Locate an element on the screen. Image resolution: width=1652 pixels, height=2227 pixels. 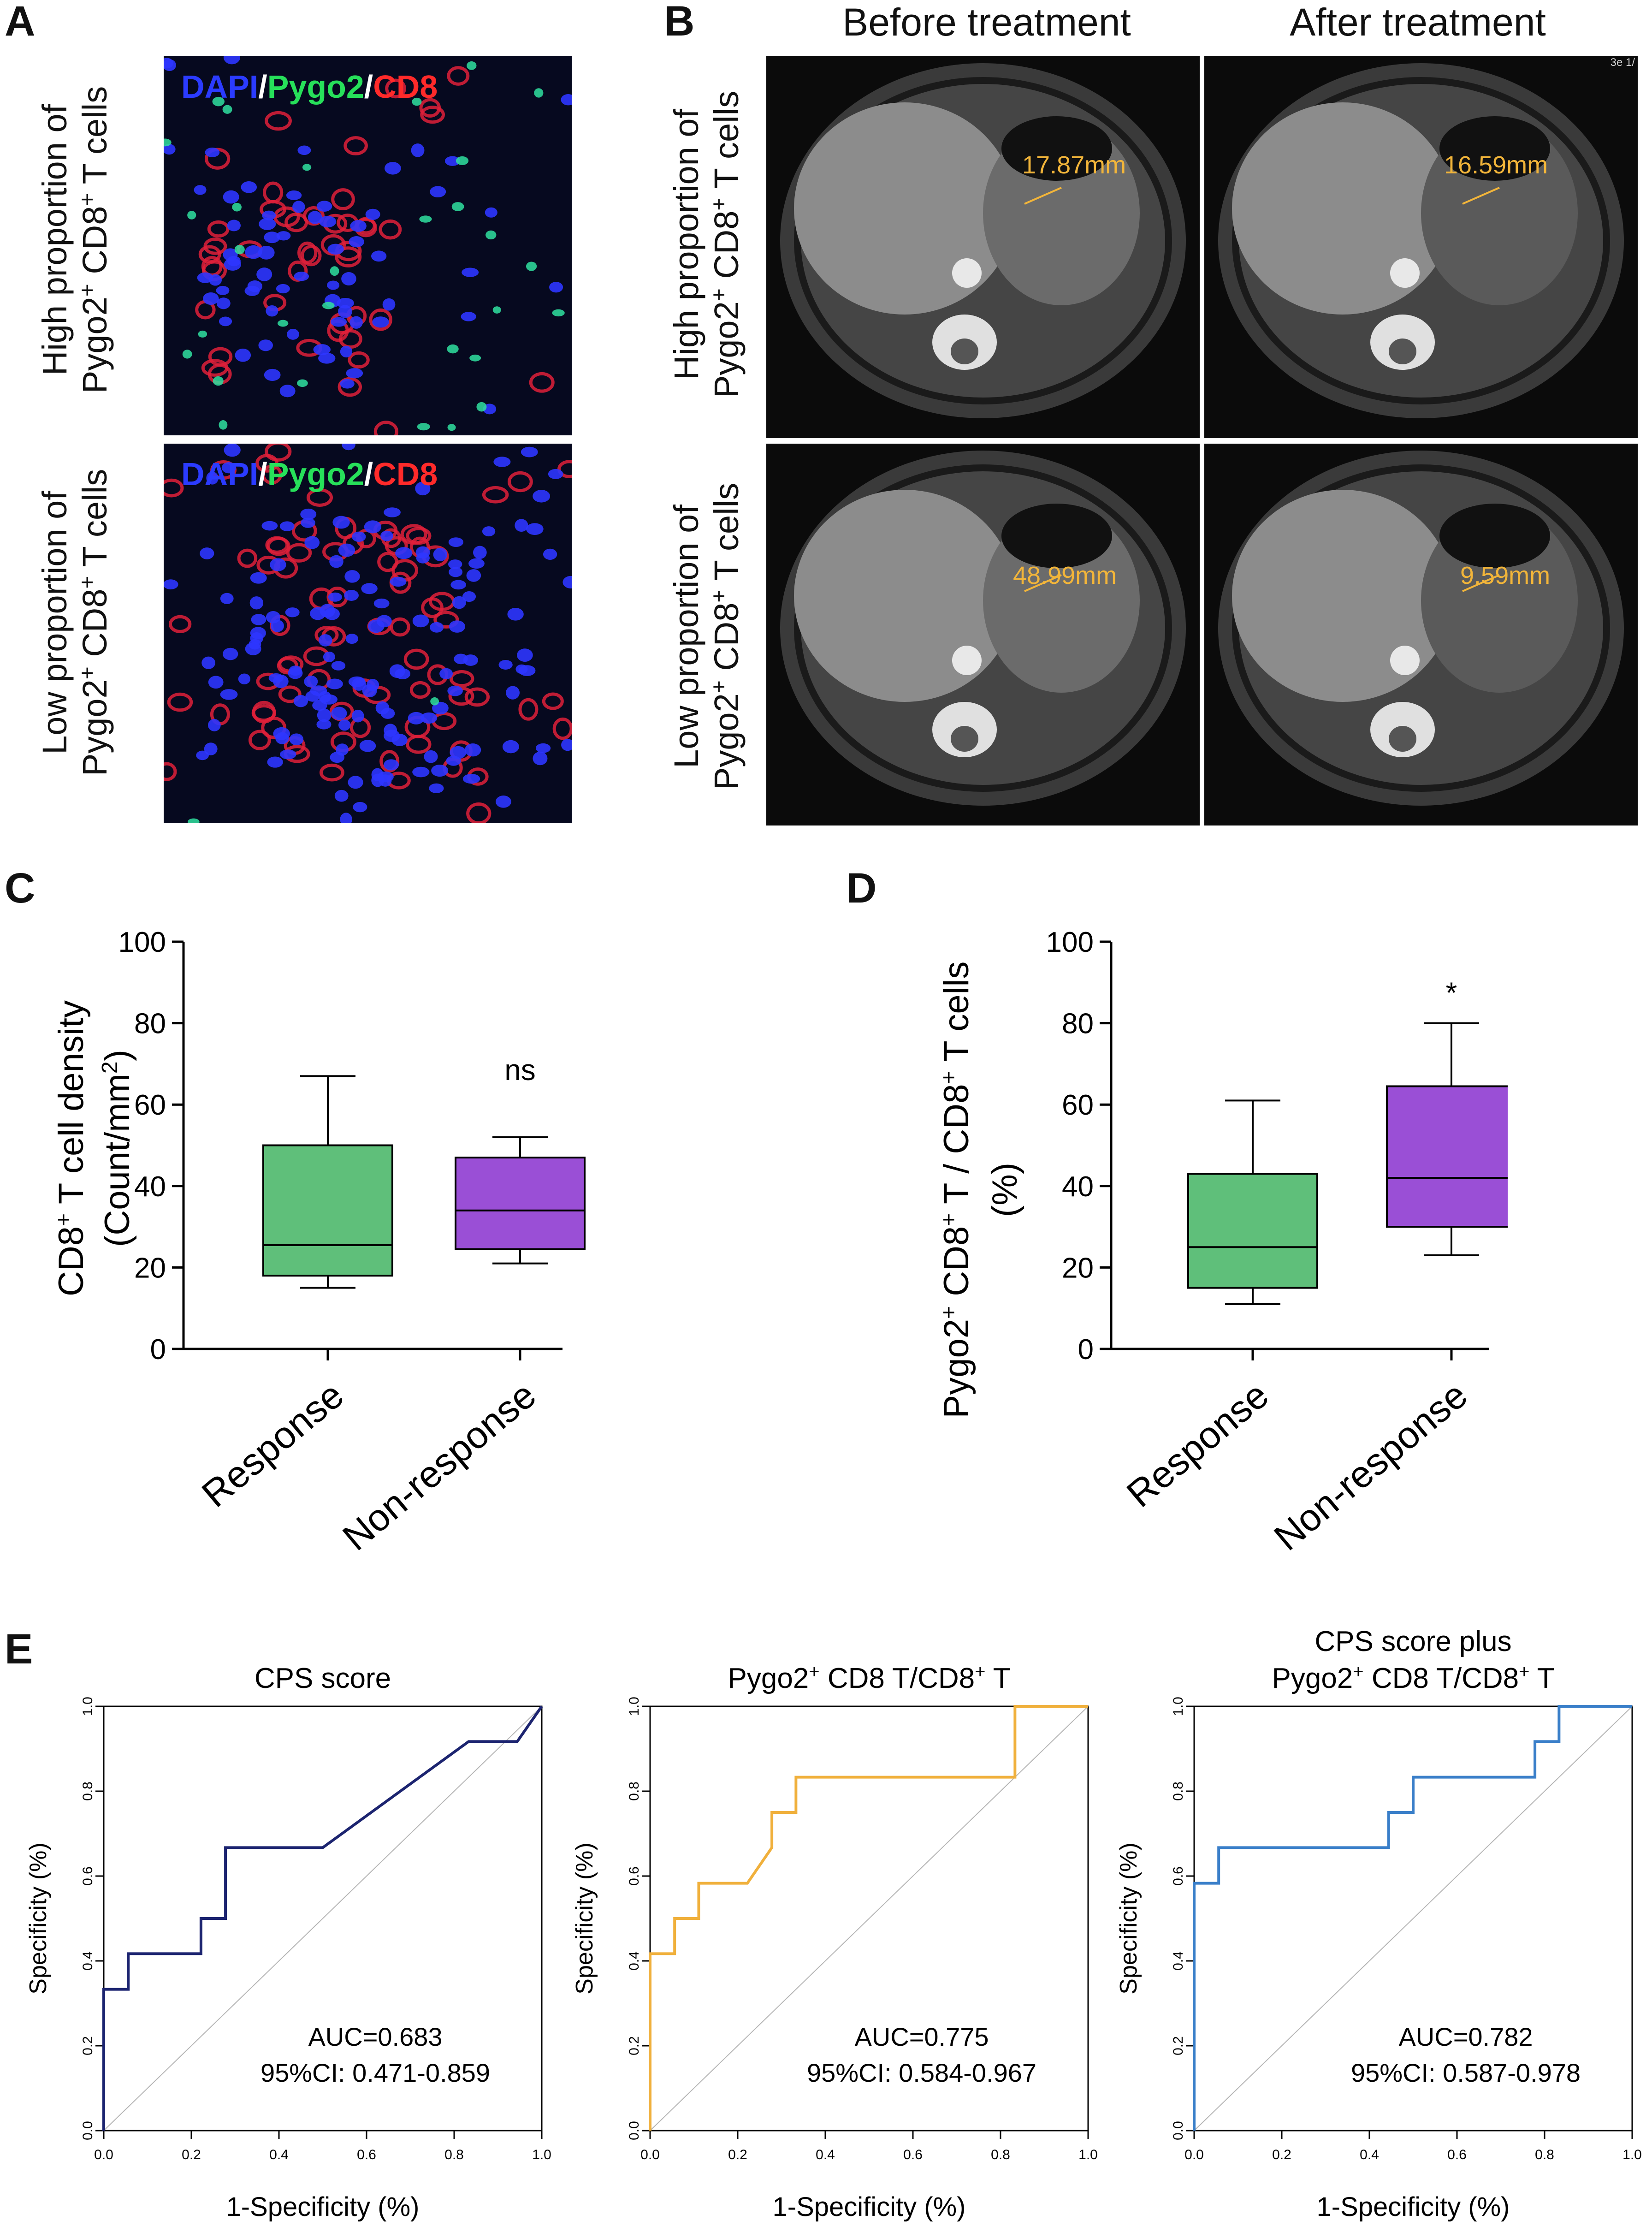
ci-label: 95%CI: 0.471-0.859 is located at coordinates (376, 2072).